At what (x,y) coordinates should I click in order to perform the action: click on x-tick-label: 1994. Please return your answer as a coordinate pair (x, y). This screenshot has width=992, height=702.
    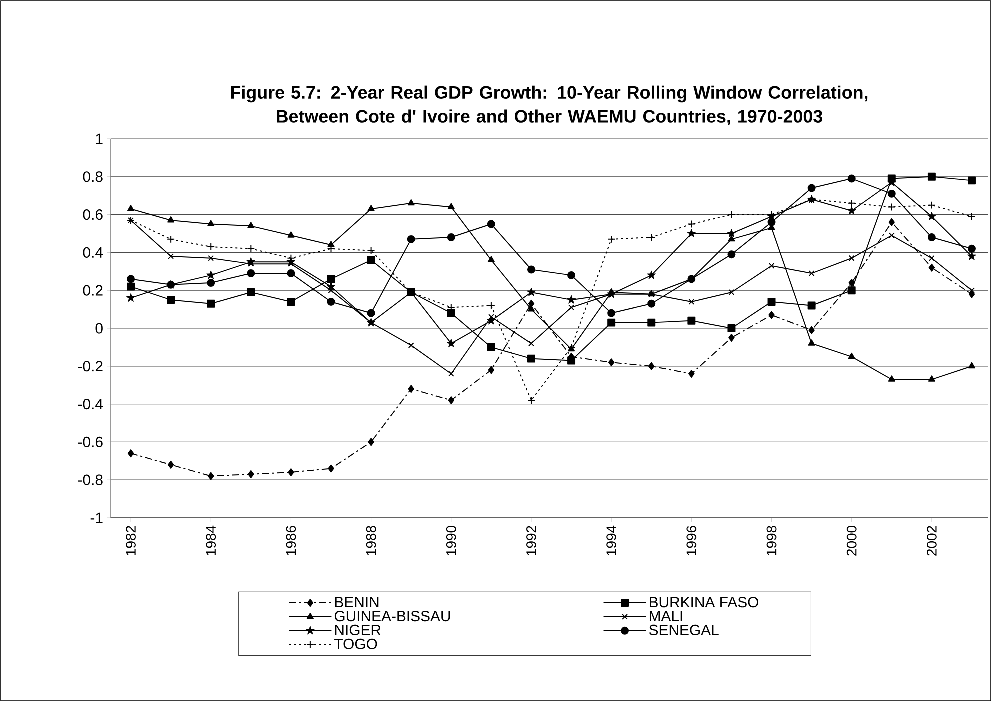
    Looking at the image, I should click on (611, 541).